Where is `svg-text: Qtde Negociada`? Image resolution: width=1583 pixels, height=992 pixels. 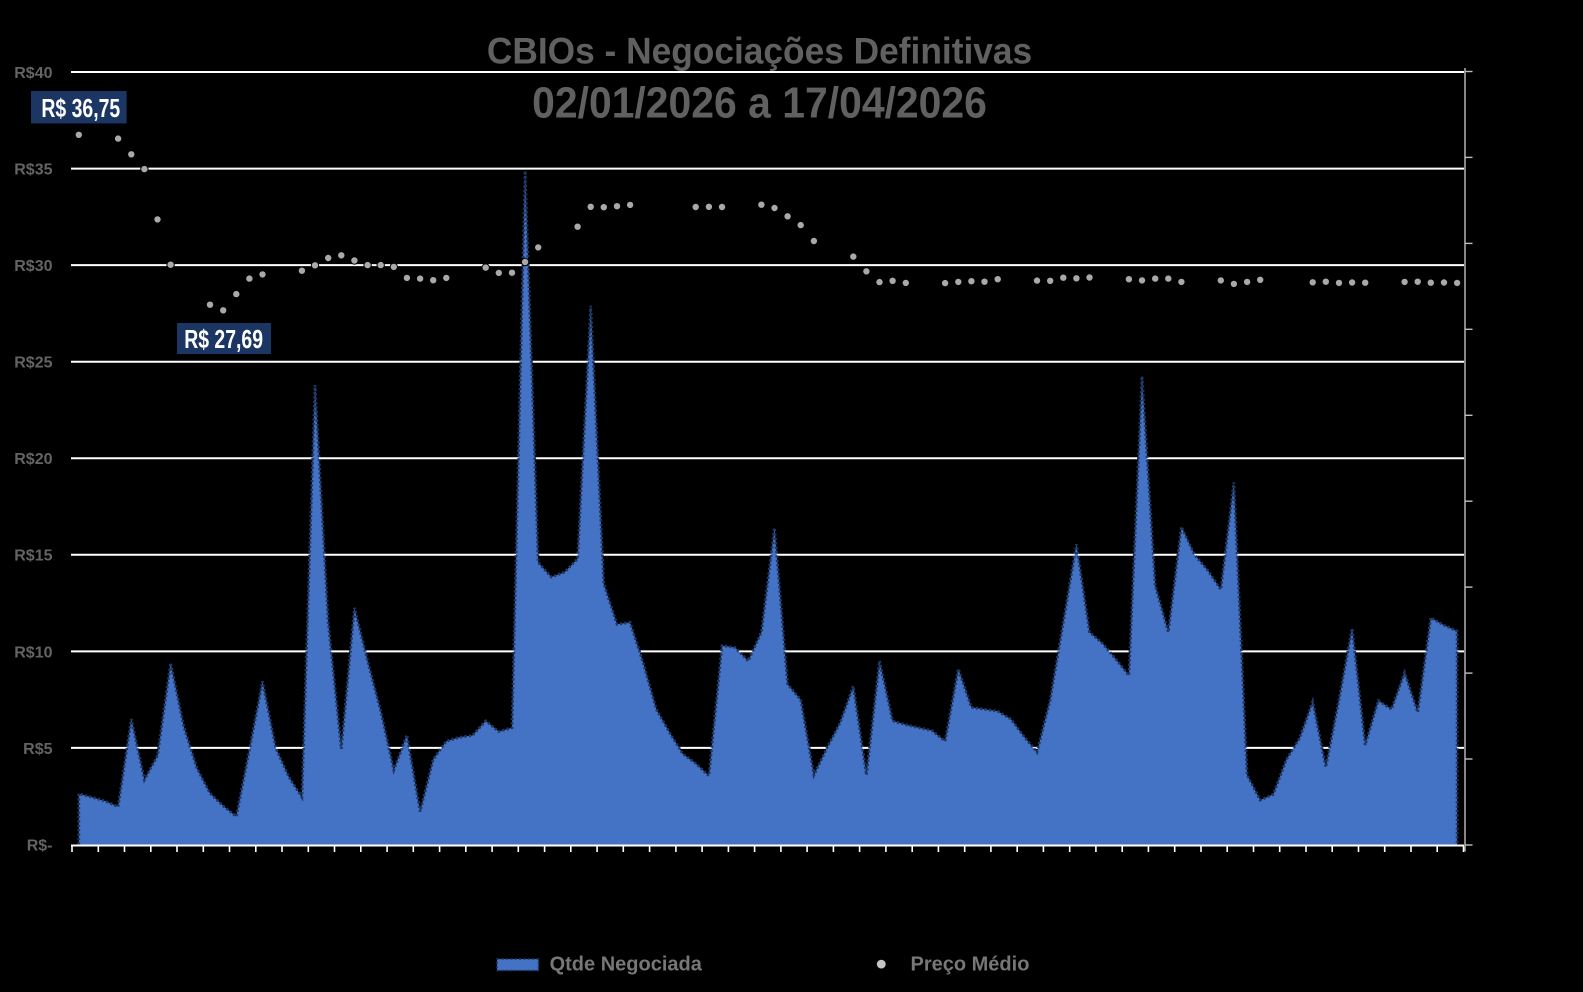
svg-text: Qtde Negociada is located at coordinates (626, 965).